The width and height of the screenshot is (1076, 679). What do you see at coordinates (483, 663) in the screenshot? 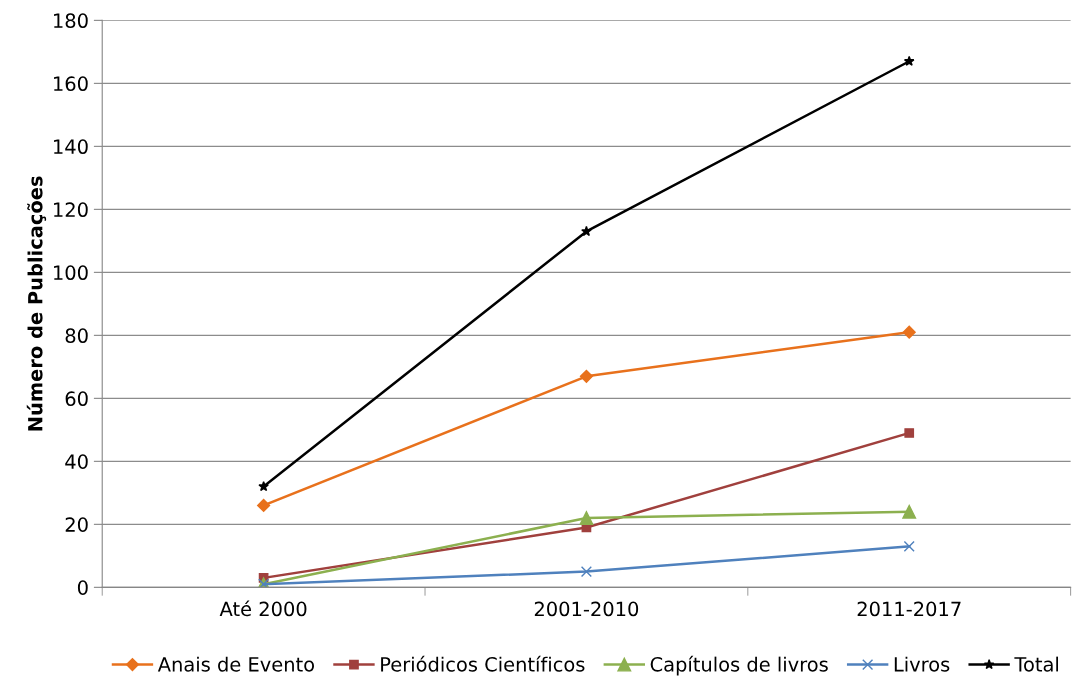
I see `legend-label: Periódicos Científicos` at bounding box center [483, 663].